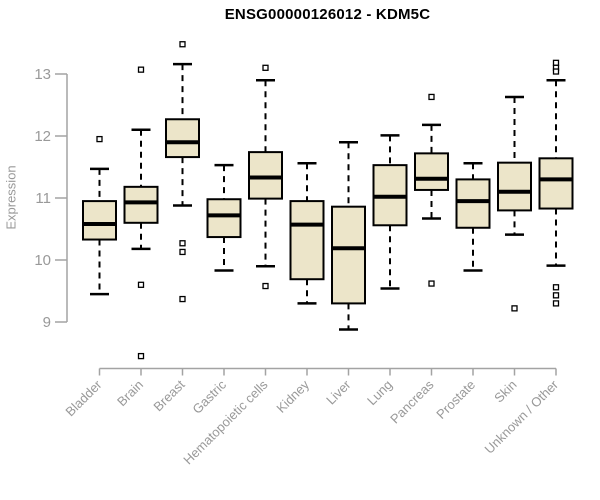  I want to click on box-brain, so click(141, 213).